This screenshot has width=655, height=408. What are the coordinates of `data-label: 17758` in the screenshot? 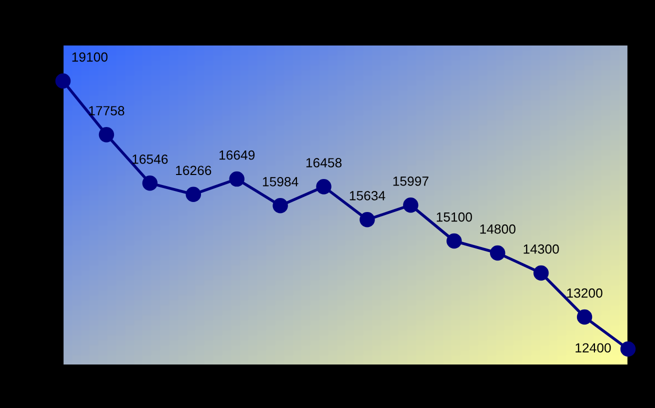 It's located at (106, 111).